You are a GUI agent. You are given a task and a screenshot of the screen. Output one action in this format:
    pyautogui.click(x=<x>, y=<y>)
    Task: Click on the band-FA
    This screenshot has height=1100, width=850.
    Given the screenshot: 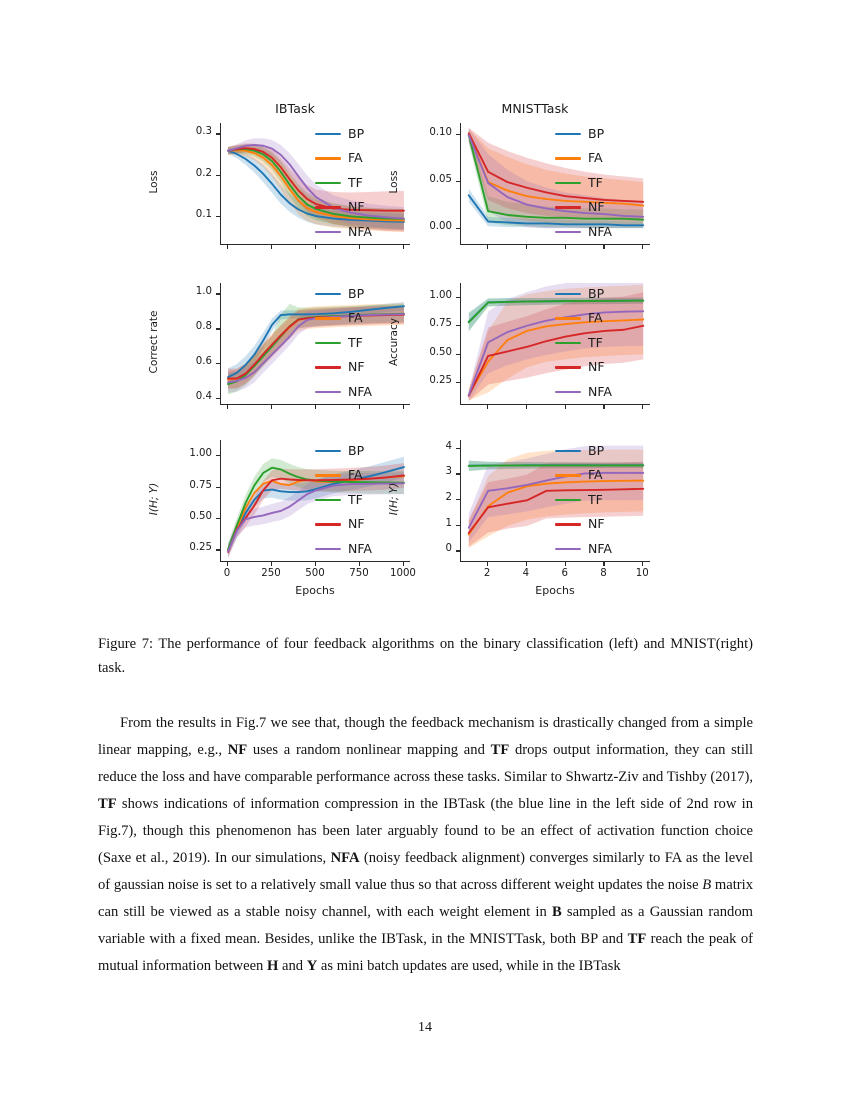 What is the action you would take?
    pyautogui.click(x=556, y=177)
    